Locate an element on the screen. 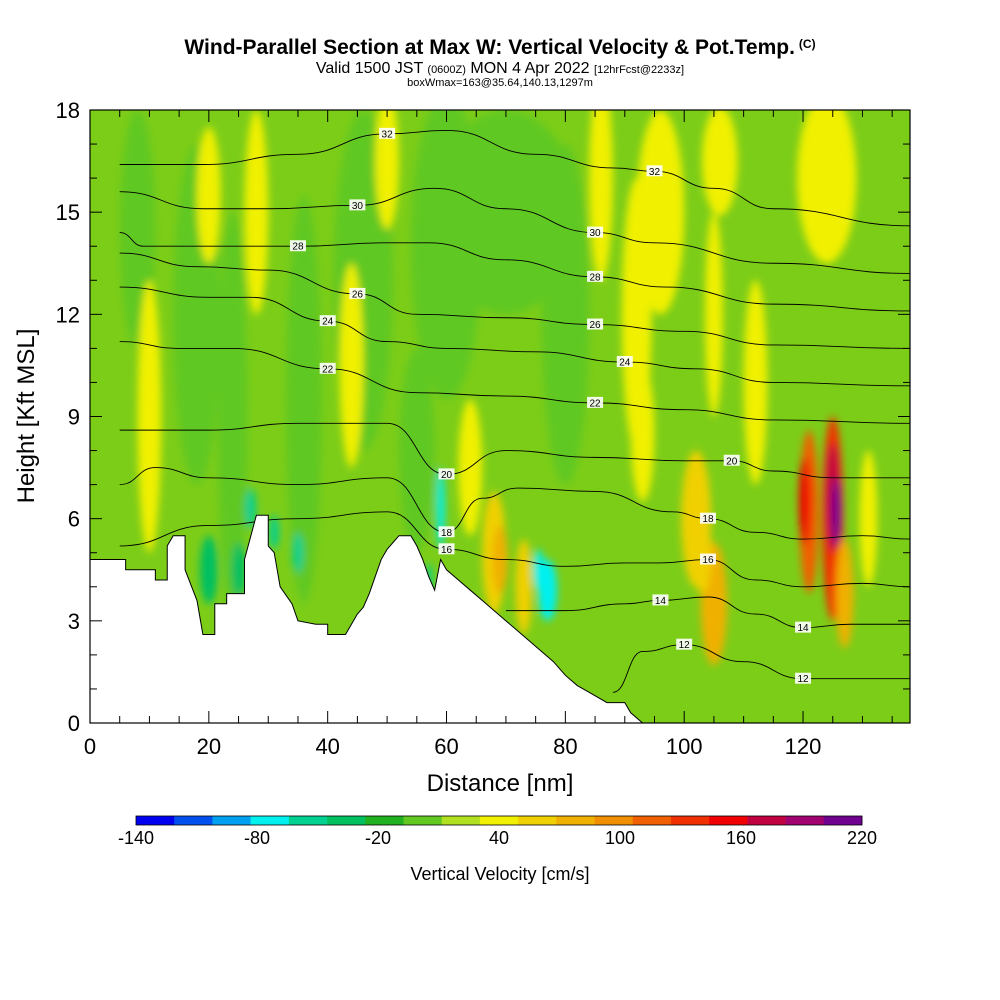 The height and width of the screenshot is (1000, 1000). y-tick-label: 12 is located at coordinates (68, 314).